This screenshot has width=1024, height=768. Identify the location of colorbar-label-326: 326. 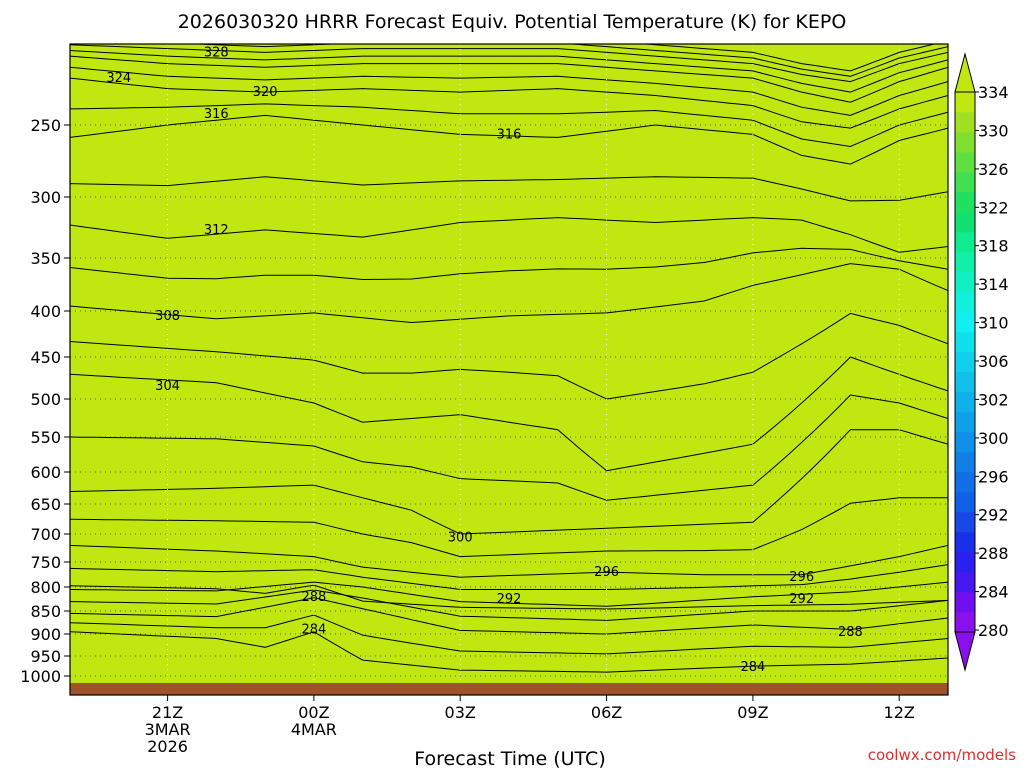
(993, 169).